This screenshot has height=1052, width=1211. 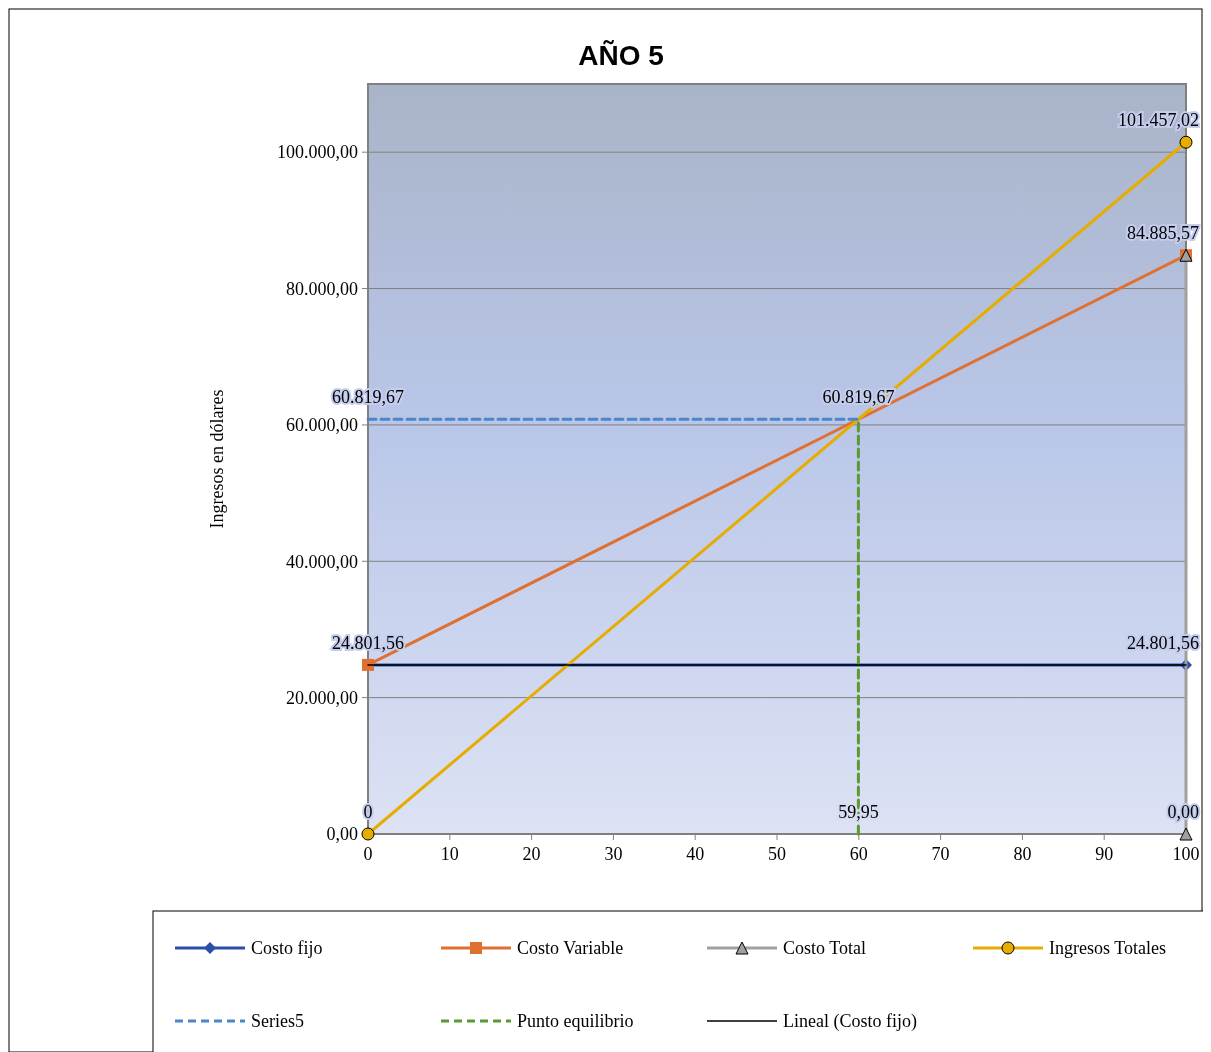 I want to click on y-tick-label: 60.000,00, so click(x=322, y=425).